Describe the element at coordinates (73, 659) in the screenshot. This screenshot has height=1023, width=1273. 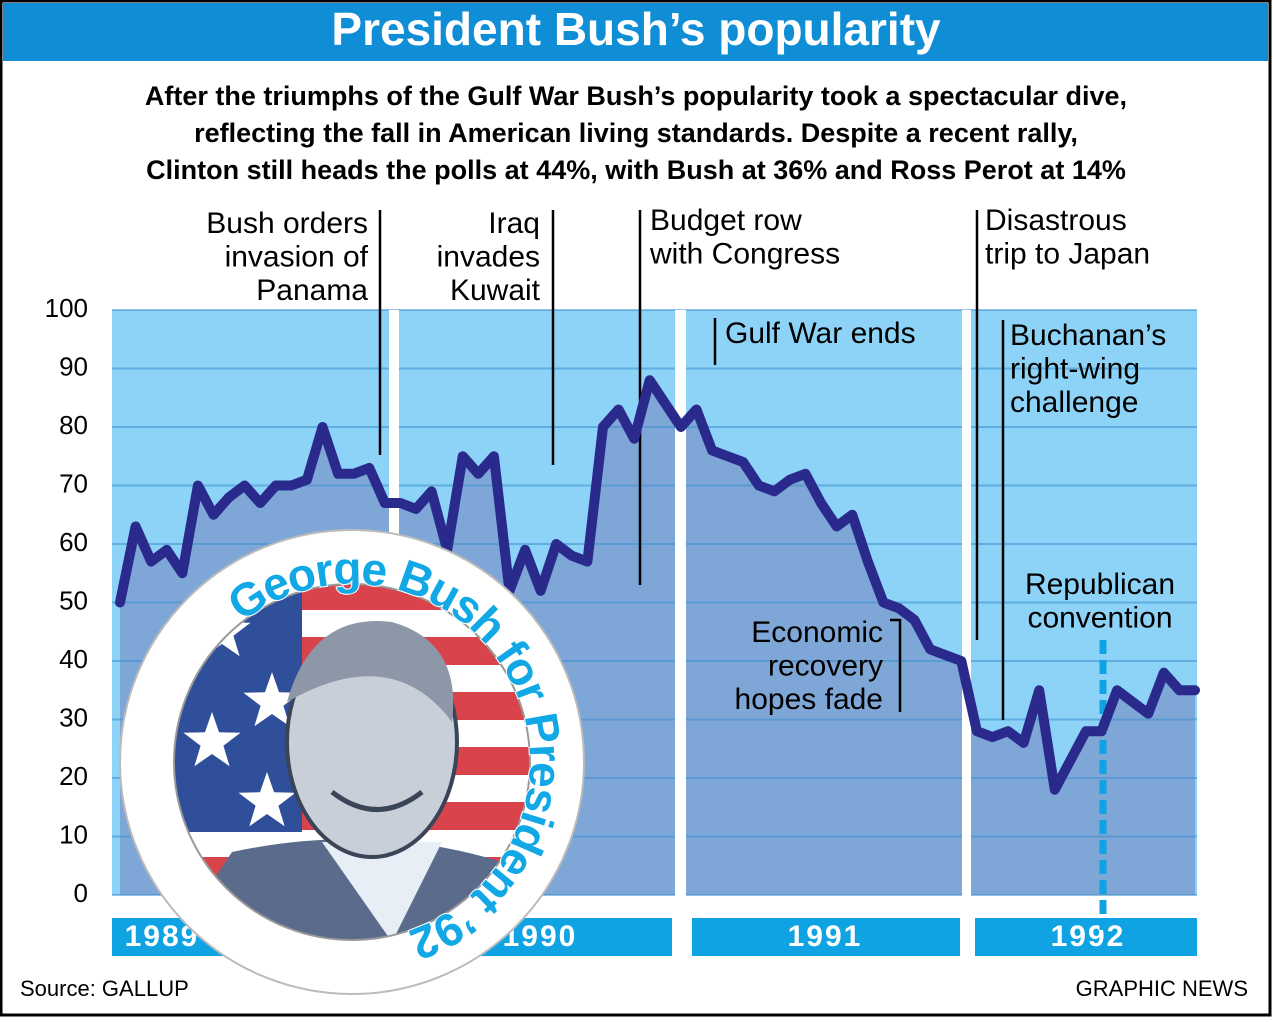
I see `y-tick-label: 40` at that location.